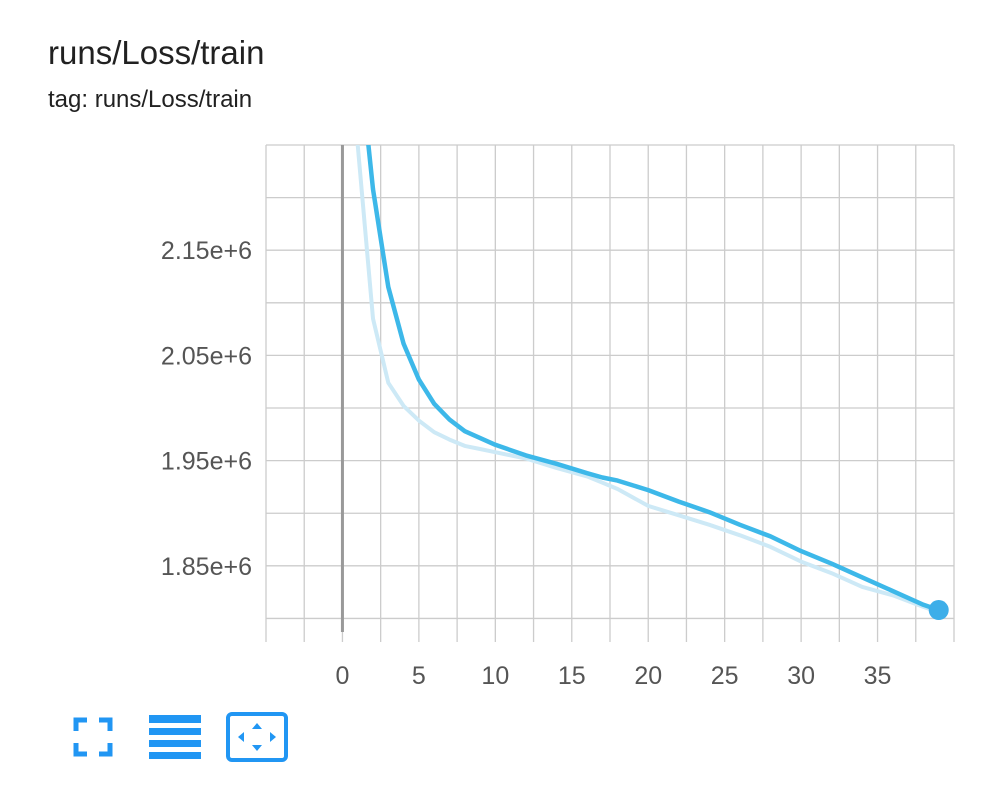  I want to click on x-tick-label: 10, so click(495, 676).